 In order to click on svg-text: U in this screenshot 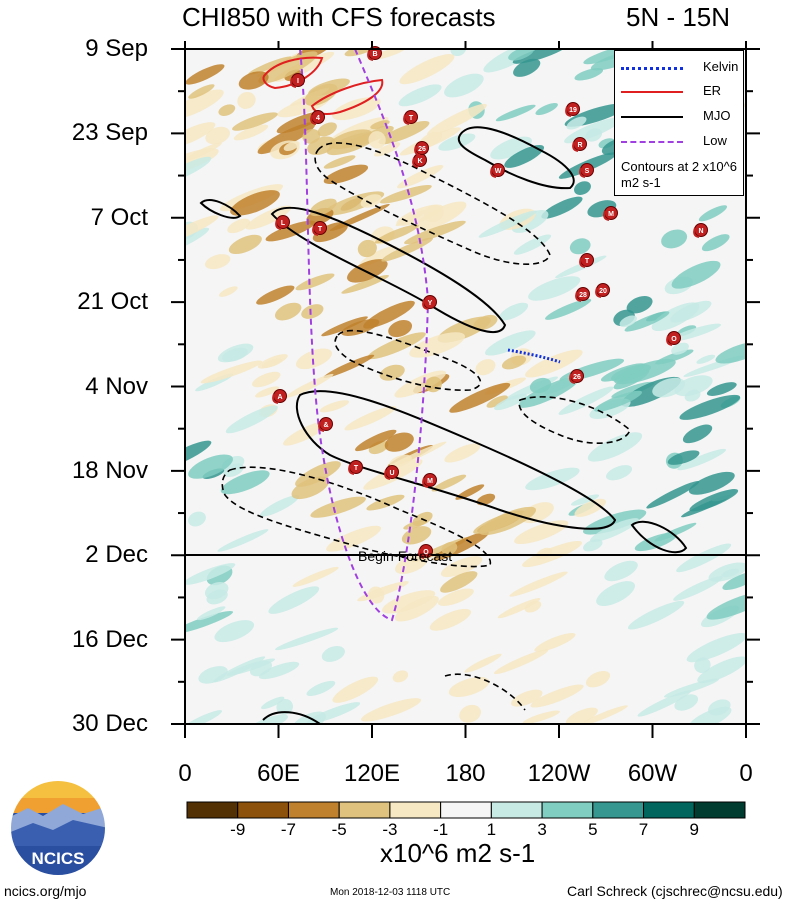, I will do `click(391, 473)`.